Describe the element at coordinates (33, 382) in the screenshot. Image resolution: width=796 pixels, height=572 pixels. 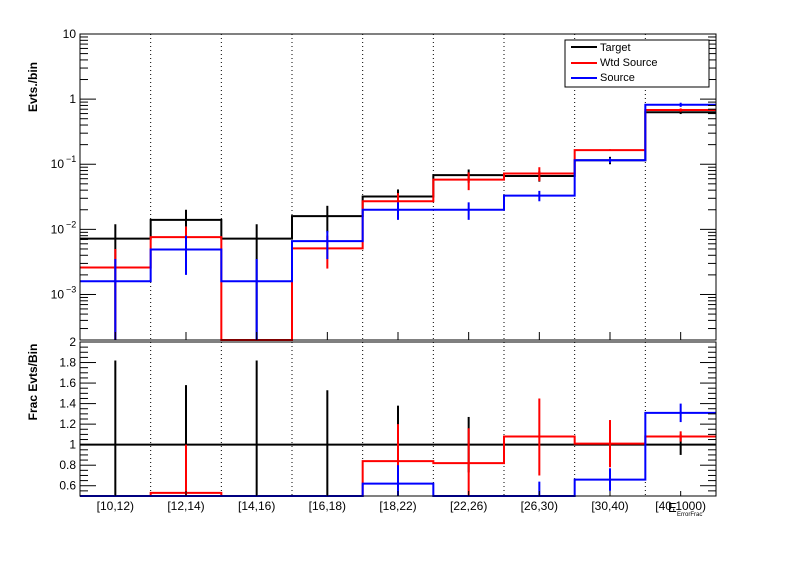
I see `ratio-y-axis-title: Frac Evts/Bin` at that location.